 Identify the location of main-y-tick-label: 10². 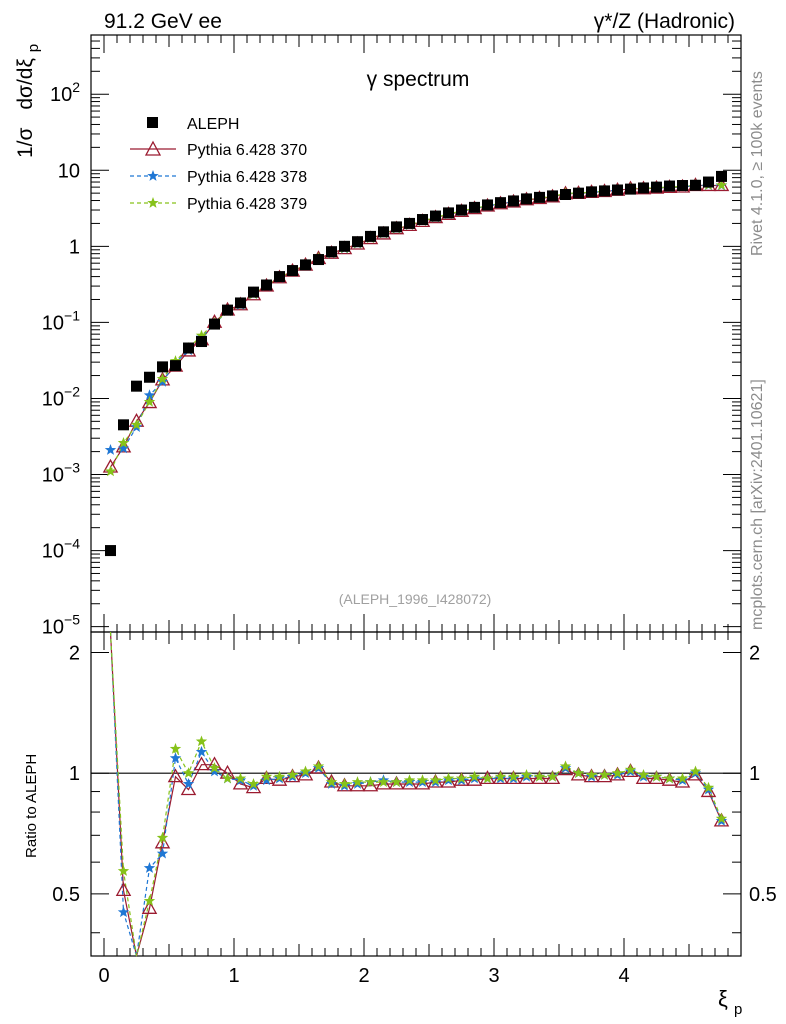
(65, 92).